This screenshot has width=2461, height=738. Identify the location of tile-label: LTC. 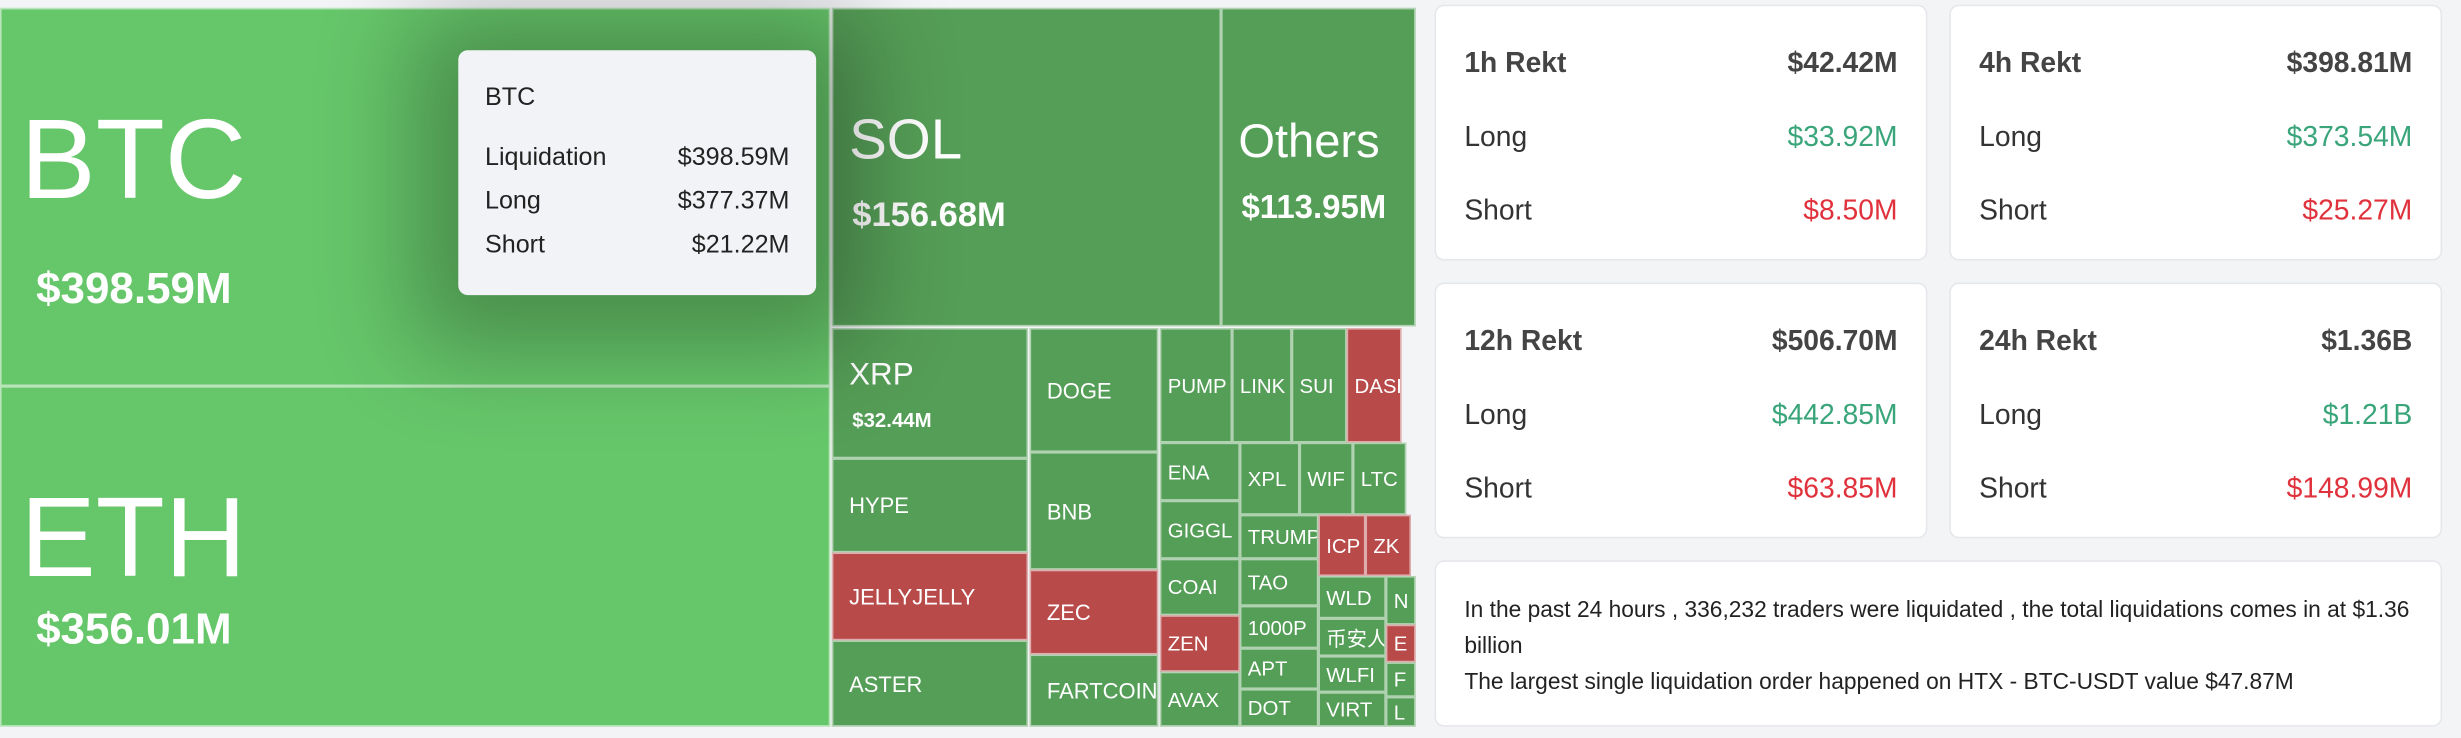
(1379, 478).